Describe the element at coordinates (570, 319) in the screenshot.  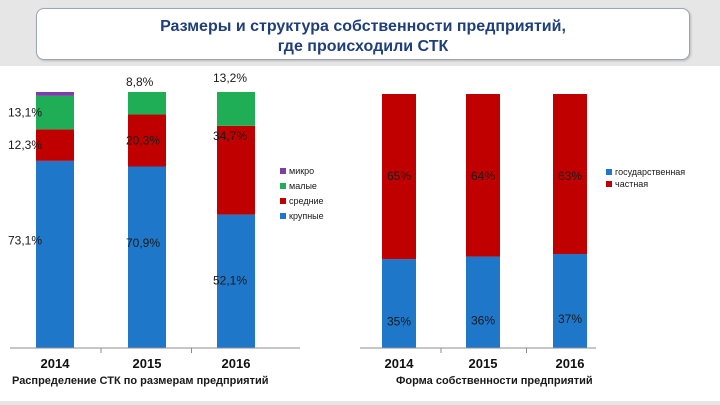
I see `data-label-государственная-2016: 37%` at that location.